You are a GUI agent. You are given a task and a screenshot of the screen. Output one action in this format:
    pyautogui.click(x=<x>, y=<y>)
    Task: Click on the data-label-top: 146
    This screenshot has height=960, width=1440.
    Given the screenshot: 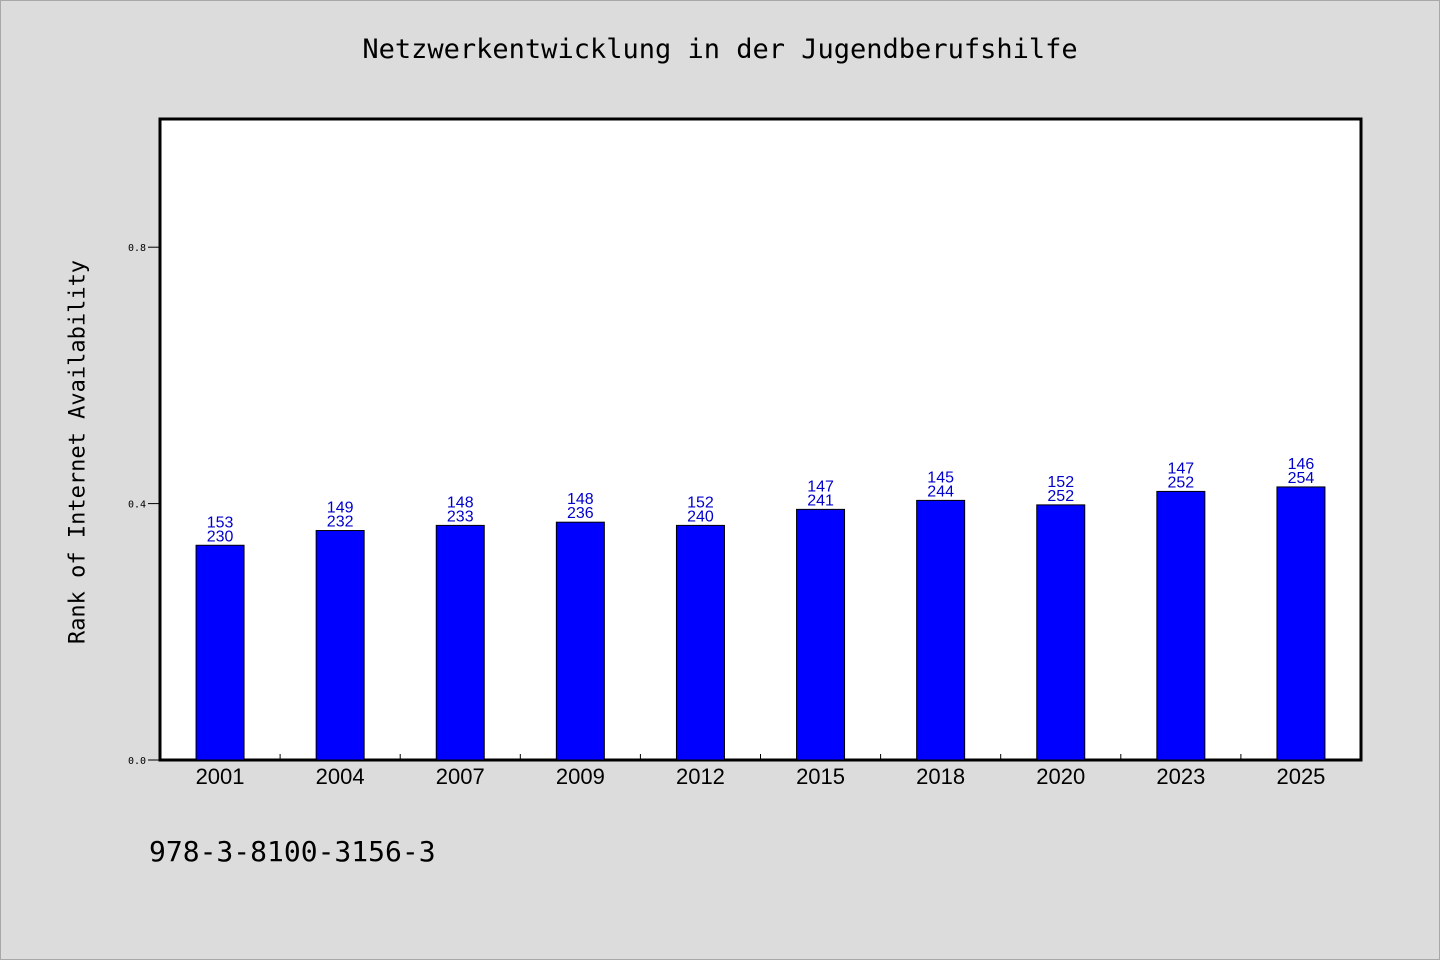 What is the action you would take?
    pyautogui.click(x=1301, y=464)
    